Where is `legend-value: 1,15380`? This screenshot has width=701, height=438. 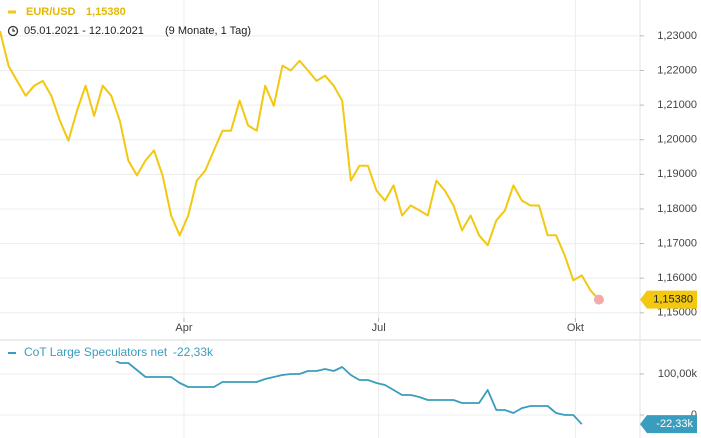
legend-value: 1,15380 is located at coordinates (106, 12).